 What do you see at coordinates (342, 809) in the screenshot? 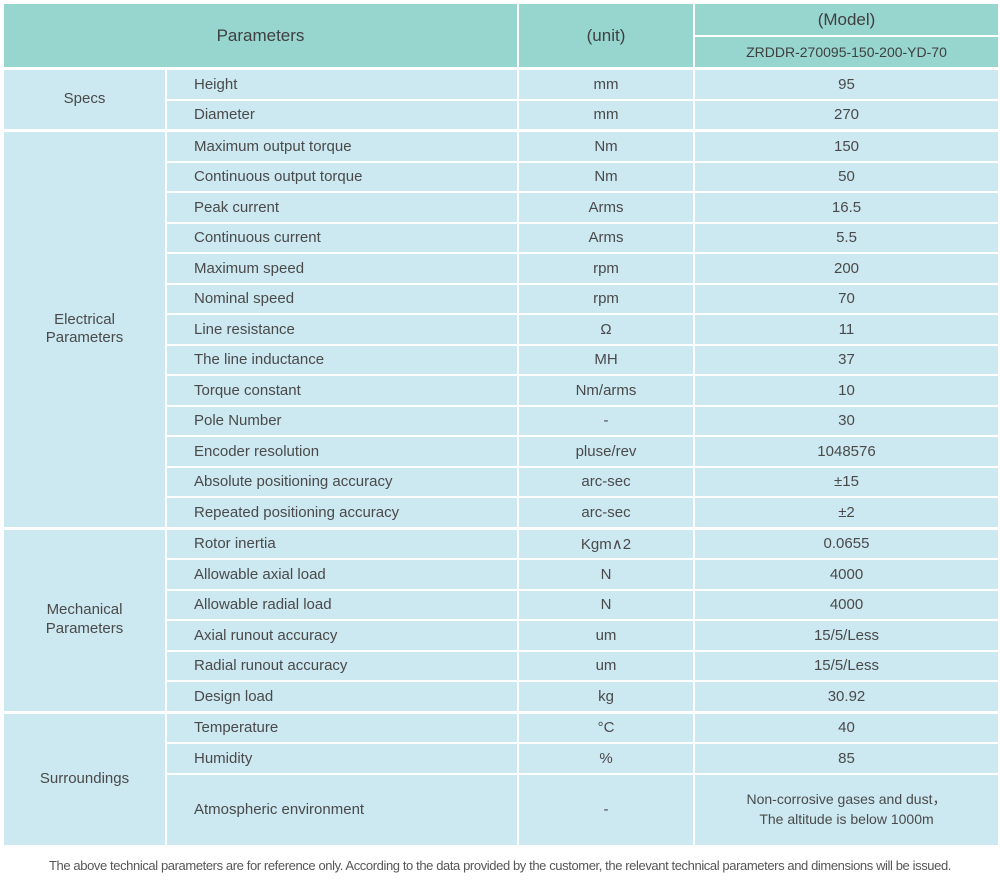
I see `param-name: Atmospheric environment` at bounding box center [342, 809].